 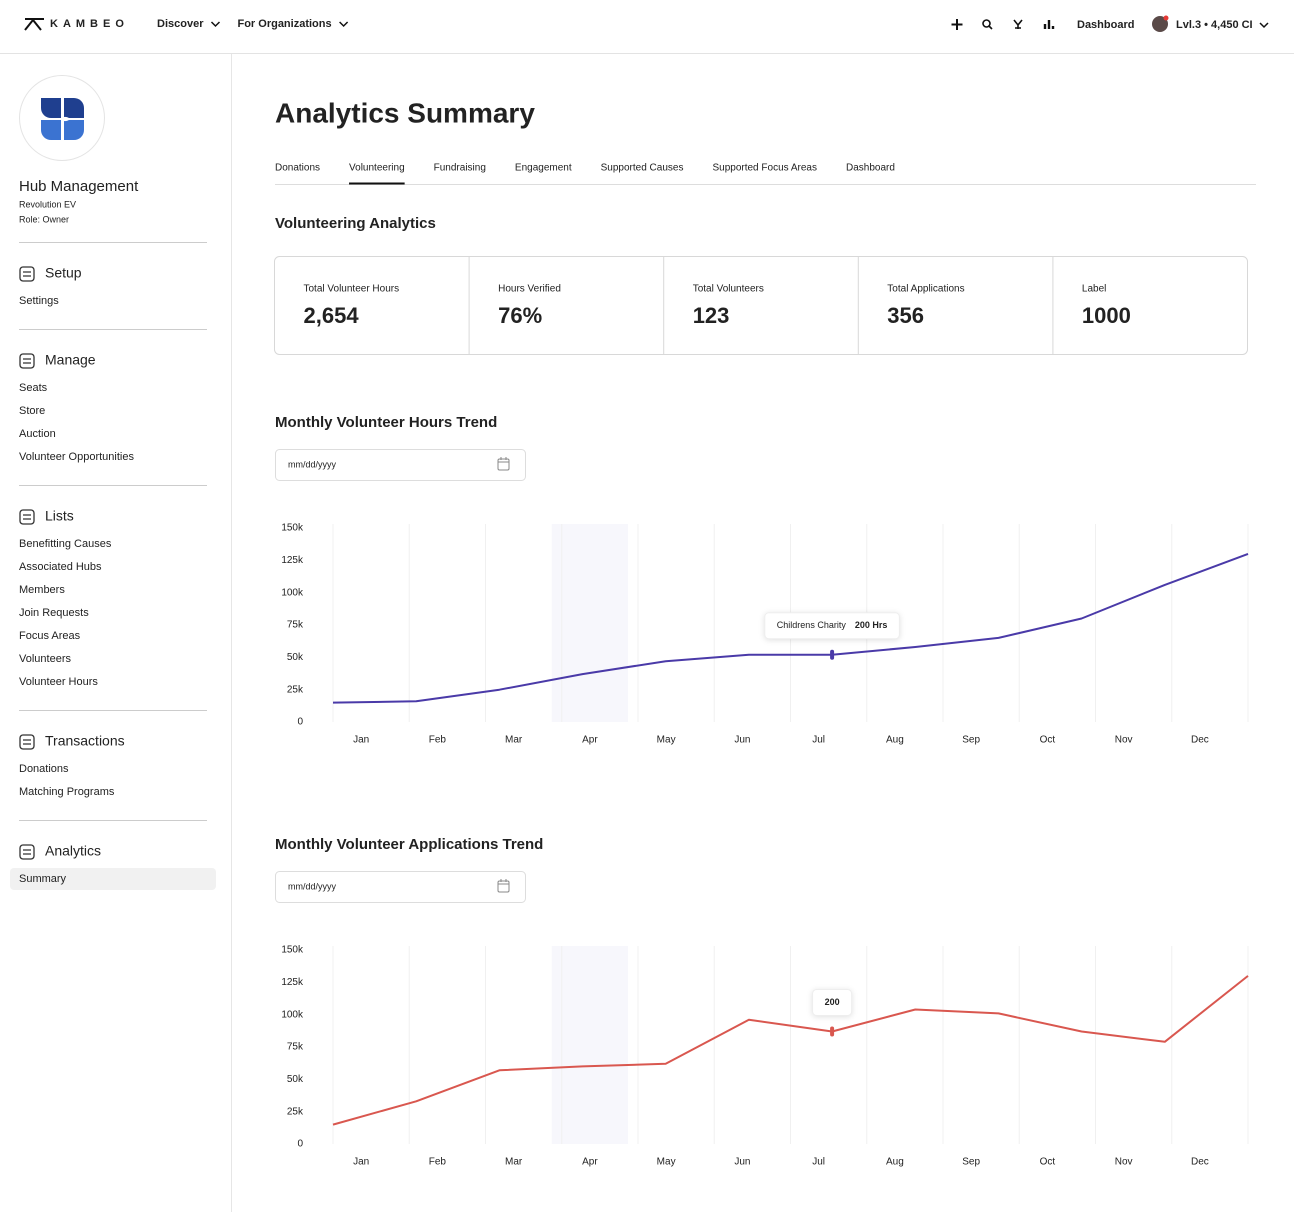 What do you see at coordinates (1200, 1162) in the screenshot?
I see `x-tick-label: Dec` at bounding box center [1200, 1162].